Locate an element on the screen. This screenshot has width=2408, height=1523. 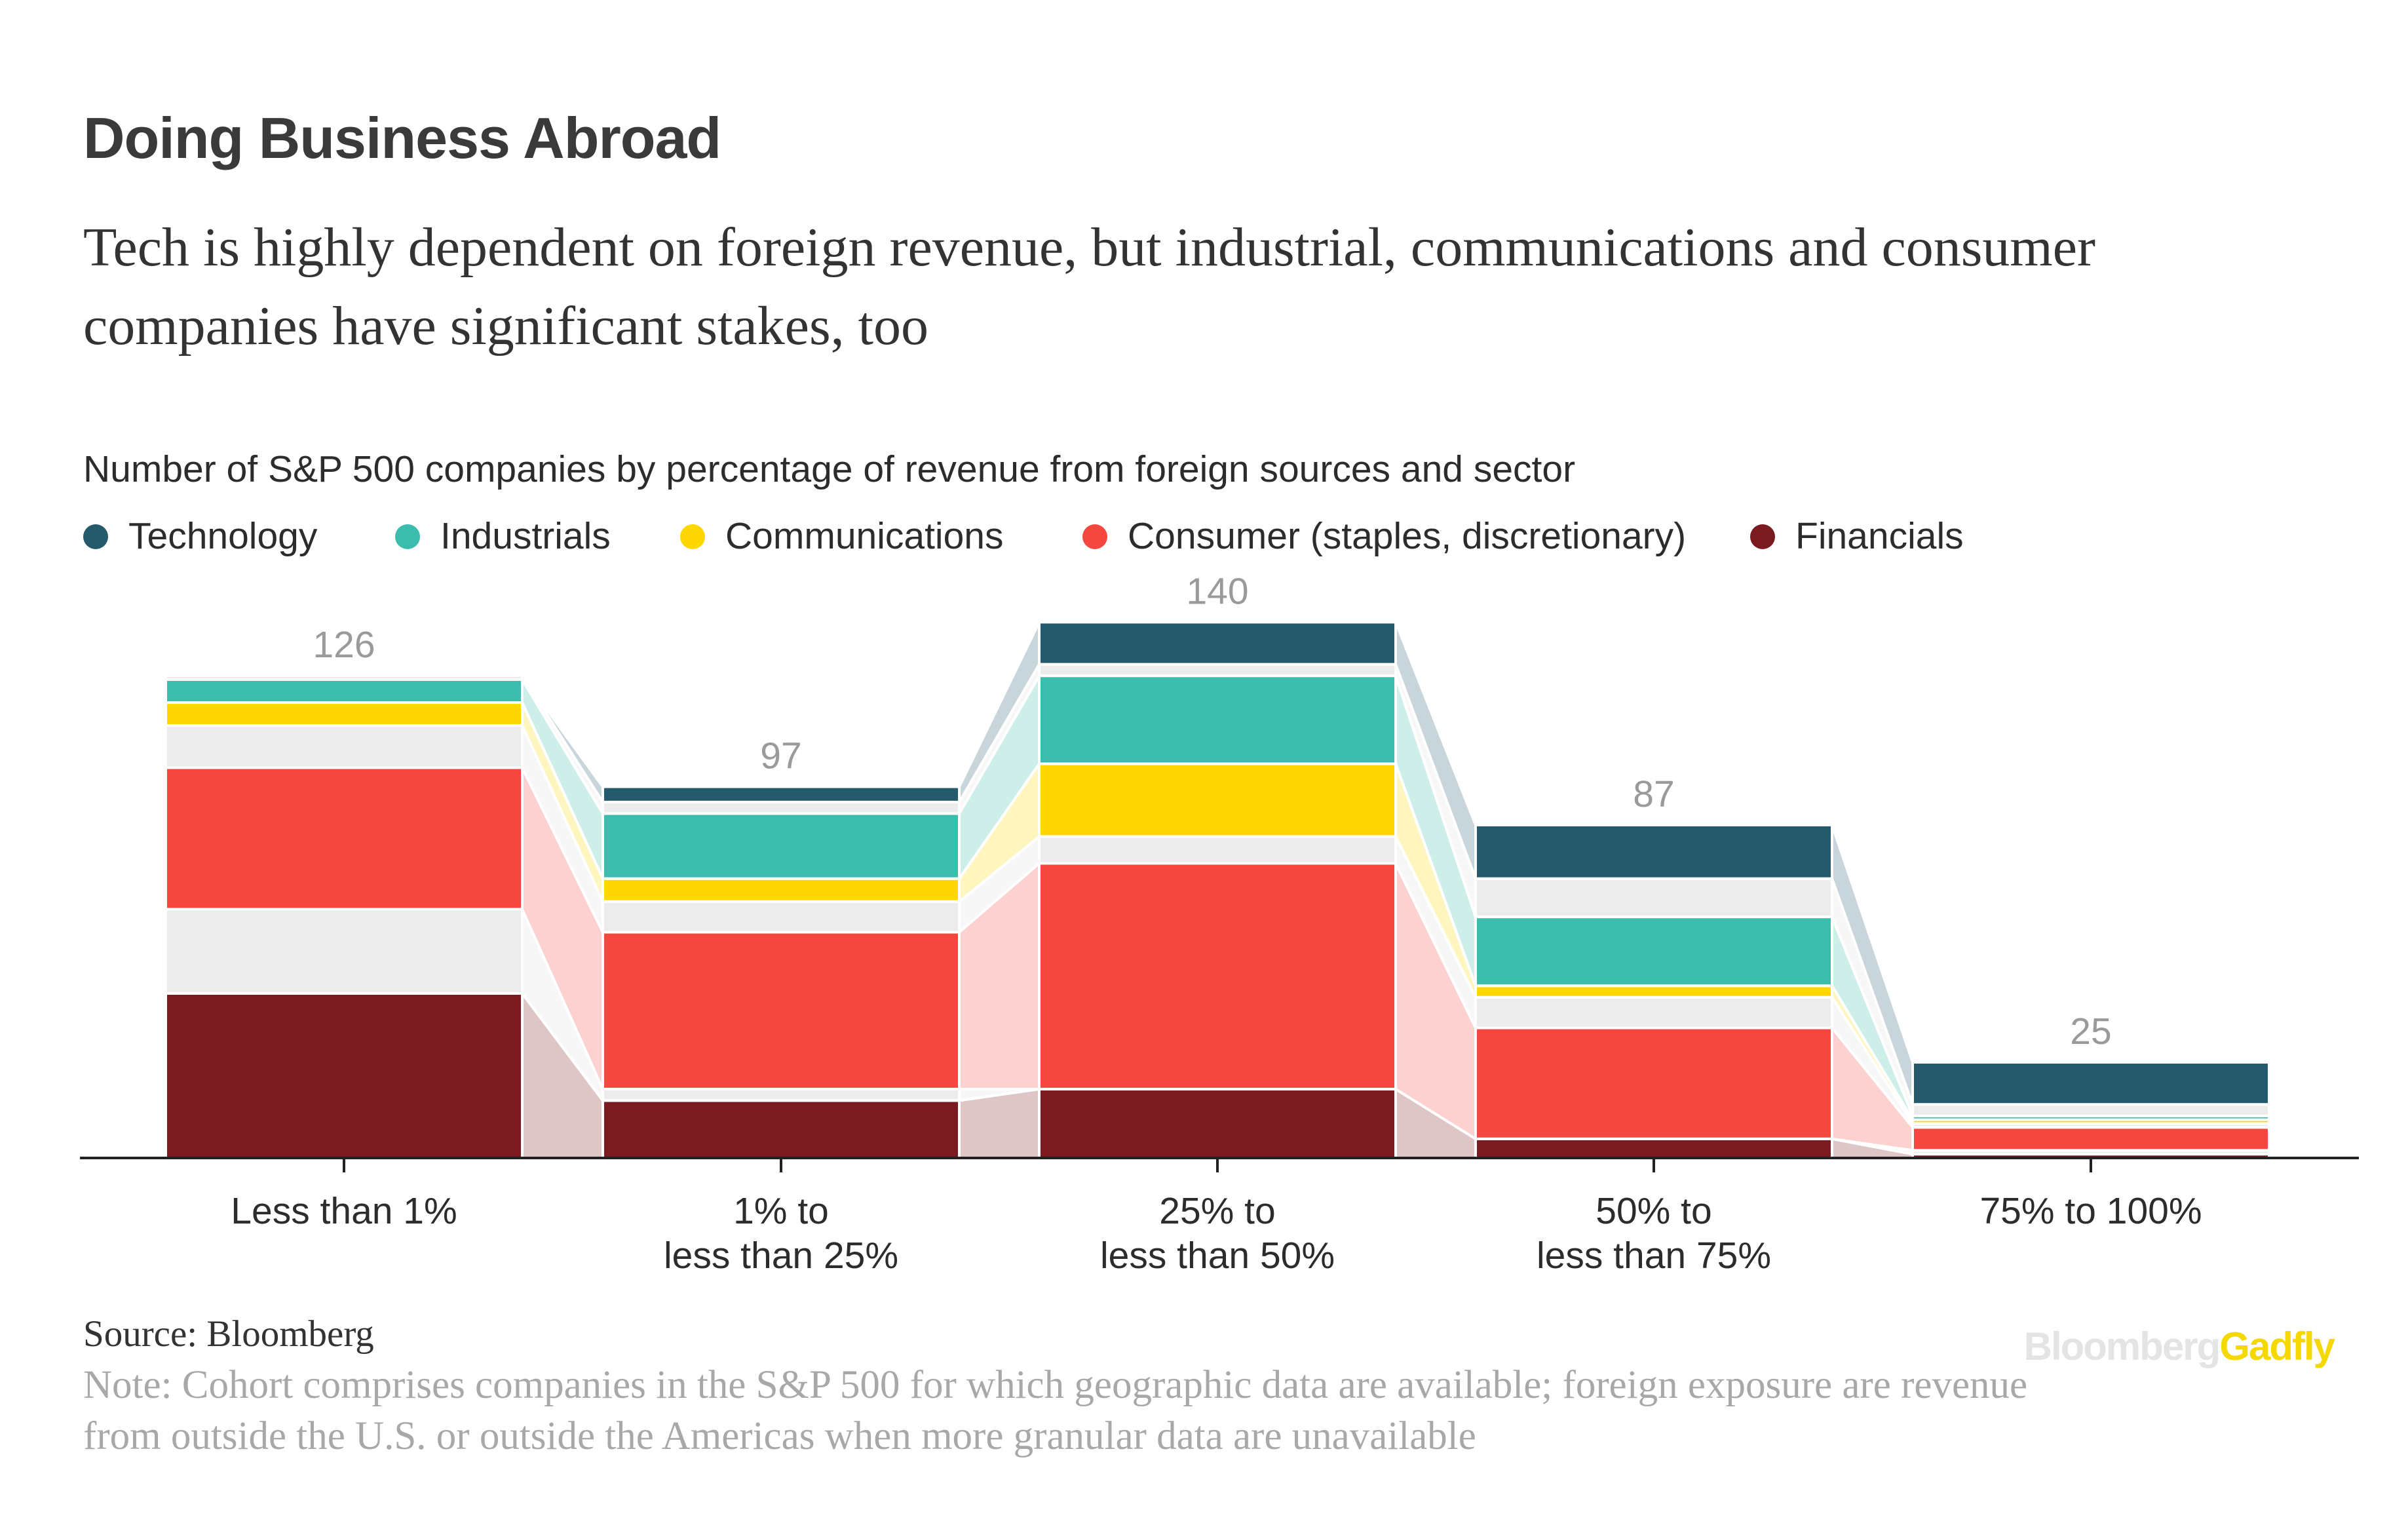
total-label: 25 is located at coordinates (2091, 1031).